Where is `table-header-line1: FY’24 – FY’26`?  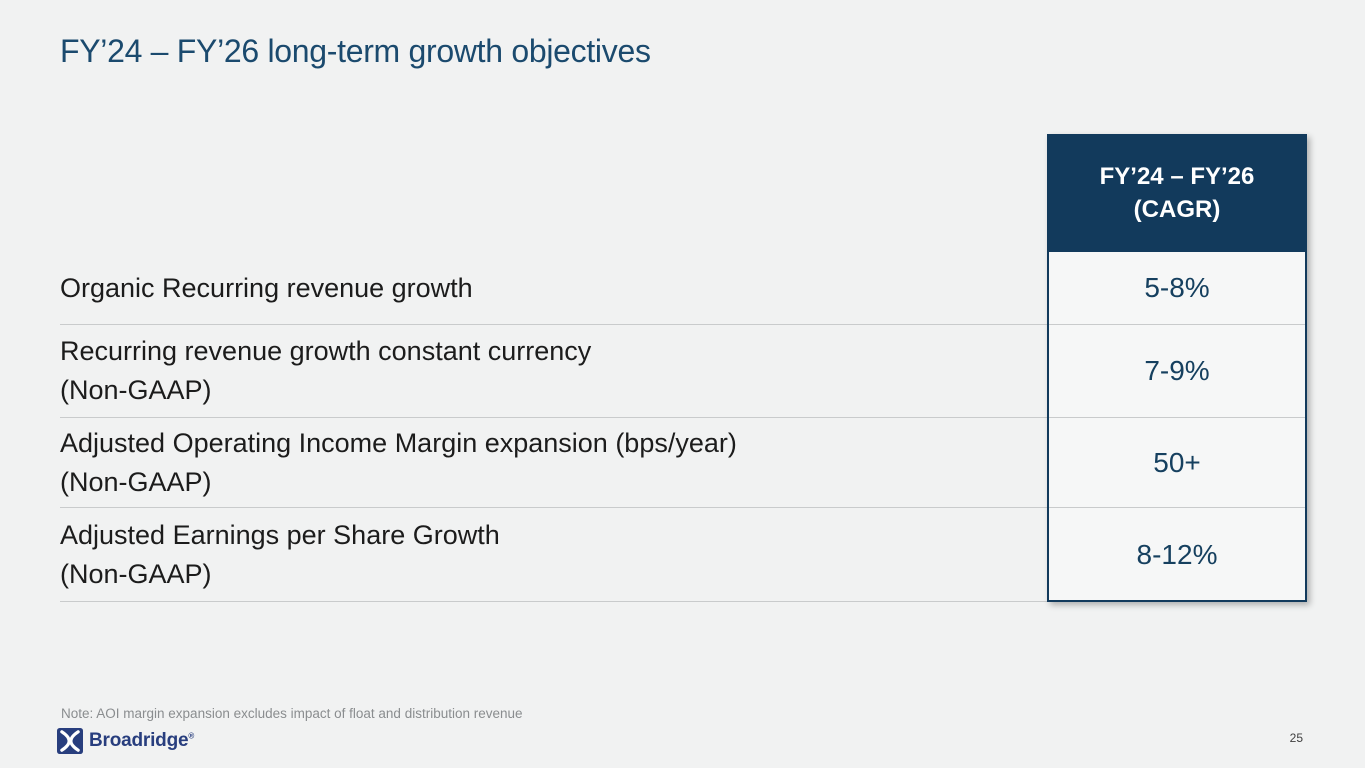
table-header-line1: FY’24 – FY’26 is located at coordinates (1177, 176).